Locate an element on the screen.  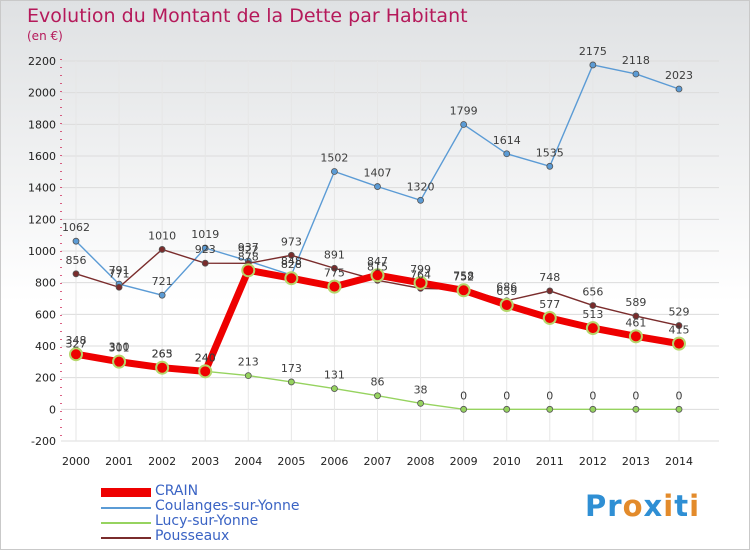
x-tick-label: 2014 is located at coordinates (679, 461).